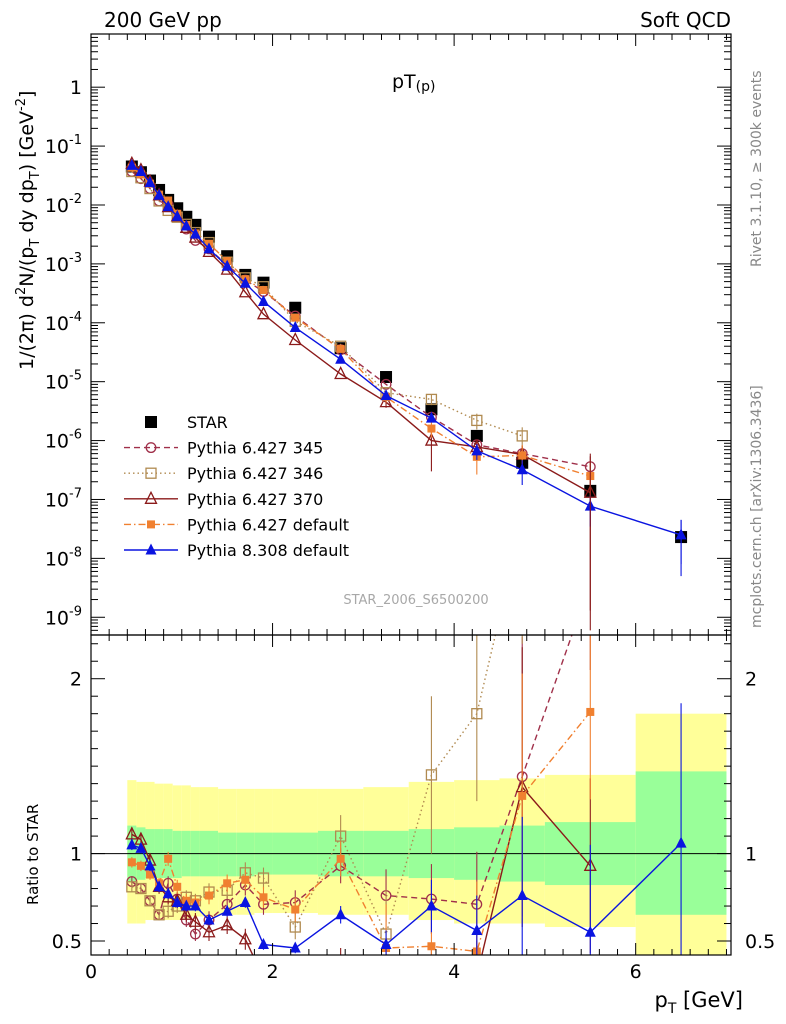 The image size is (786, 1024). I want to click on legend-entry-p346: Pythia 6.427 346, so click(223, 473).